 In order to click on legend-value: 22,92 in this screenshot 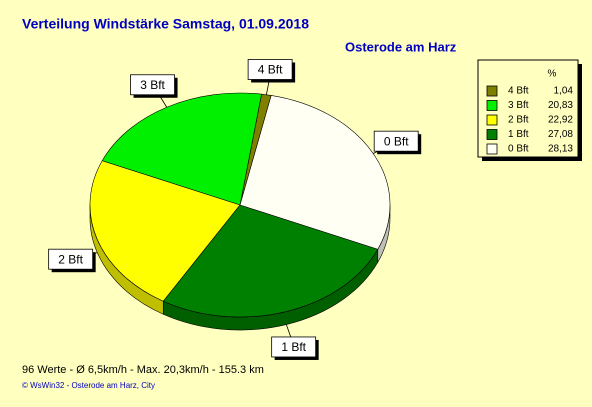, I will do `click(560, 120)`.